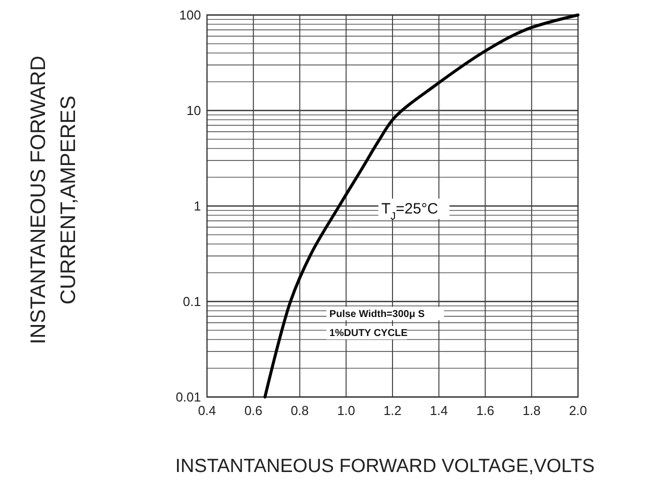 Image resolution: width=655 pixels, height=486 pixels. Describe the element at coordinates (439, 410) in the screenshot. I see `x-tick-label: 1.4` at that location.